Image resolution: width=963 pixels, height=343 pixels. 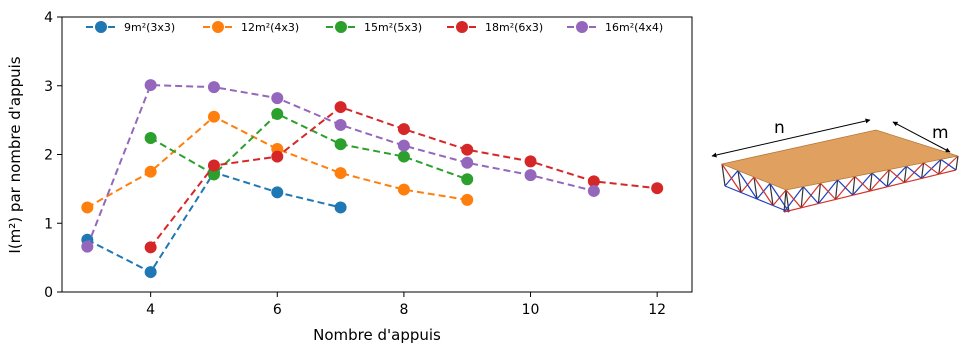 What do you see at coordinates (791, 138) in the screenshot?
I see `dimension-arrow-n` at bounding box center [791, 138].